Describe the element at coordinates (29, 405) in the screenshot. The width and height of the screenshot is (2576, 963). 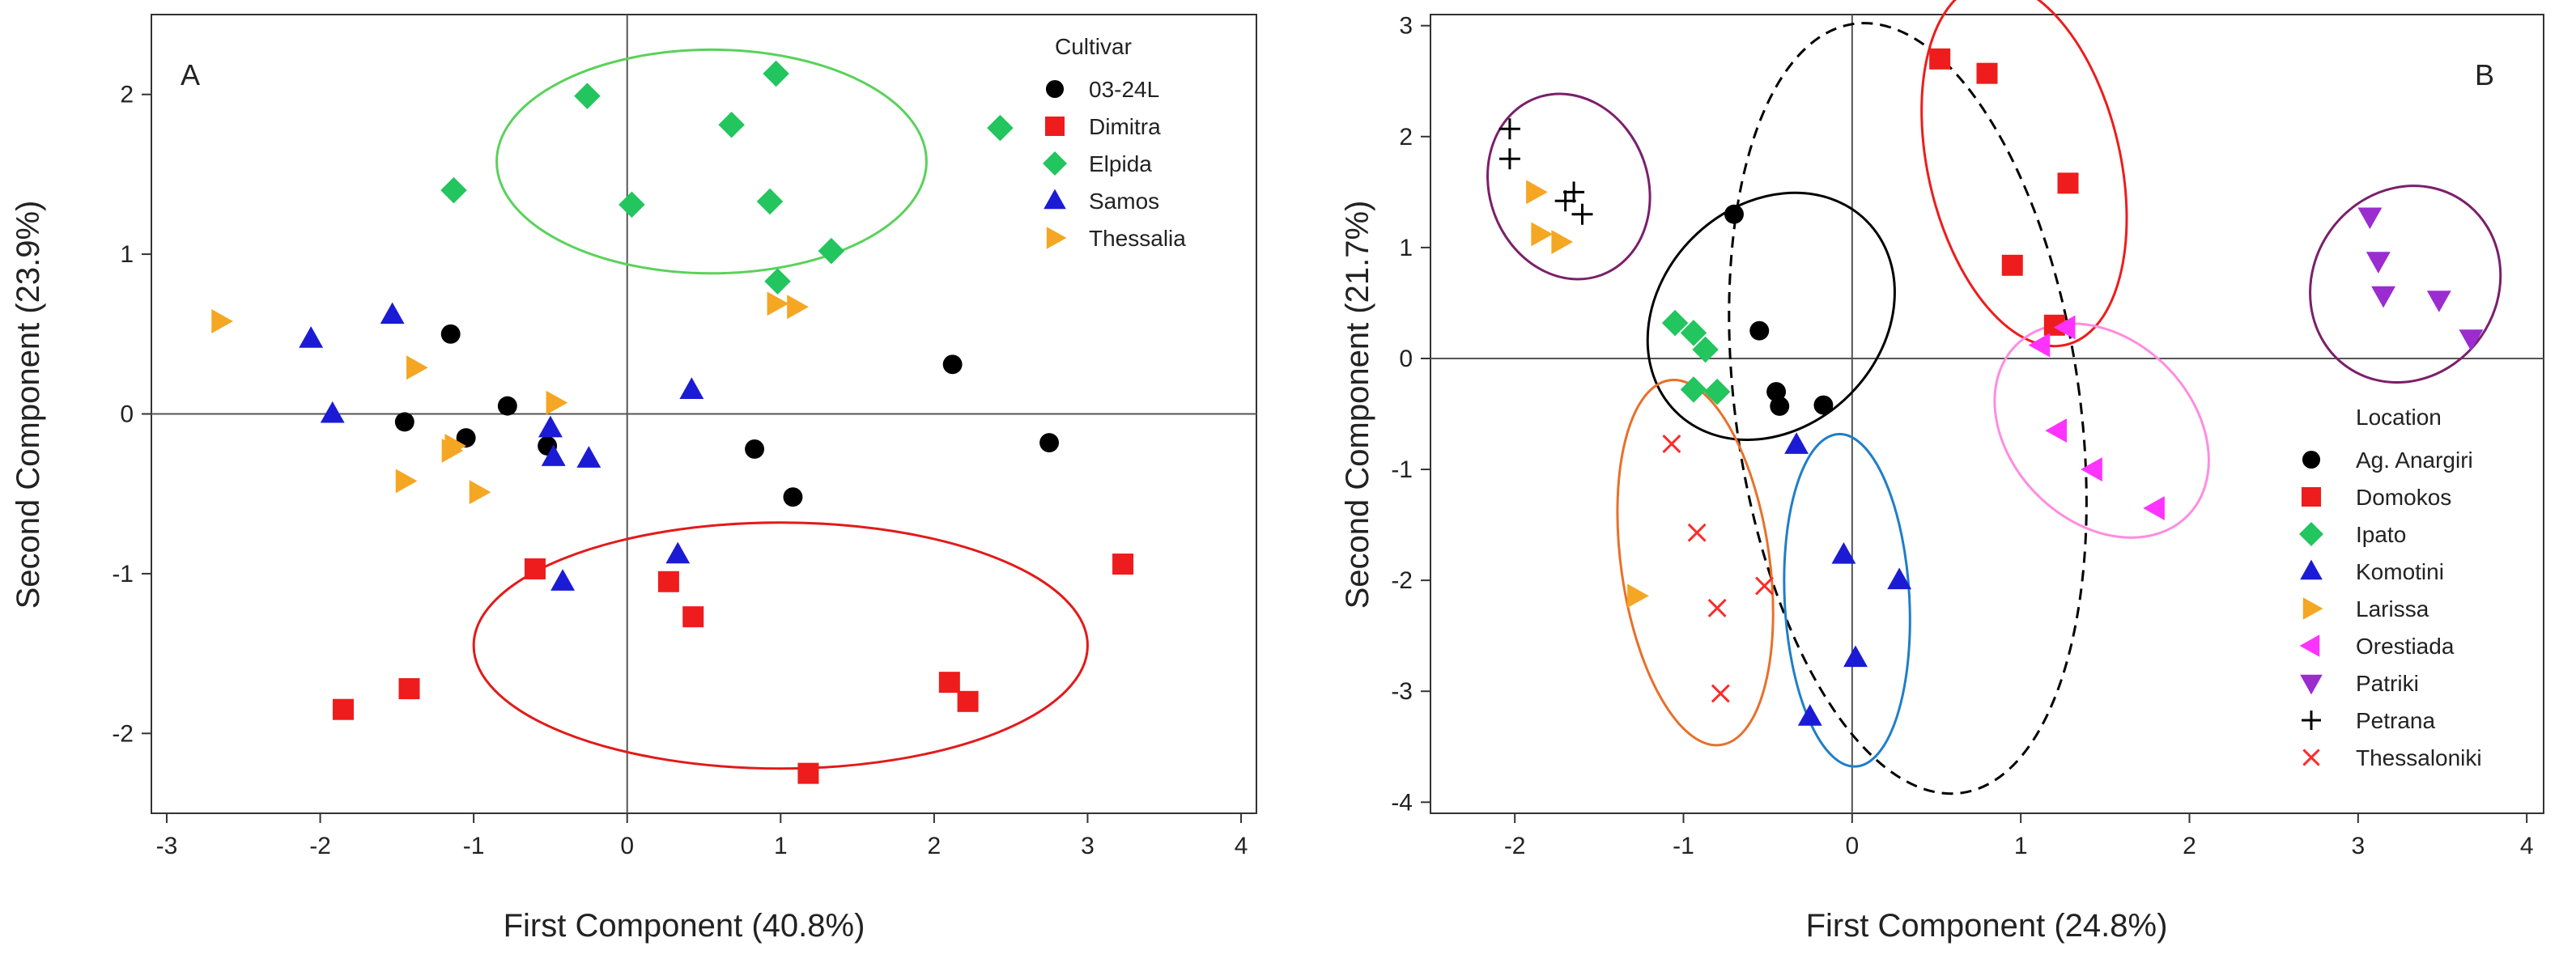
I see `panel-a-y-axis-label: Second Component (23.9%)` at that location.